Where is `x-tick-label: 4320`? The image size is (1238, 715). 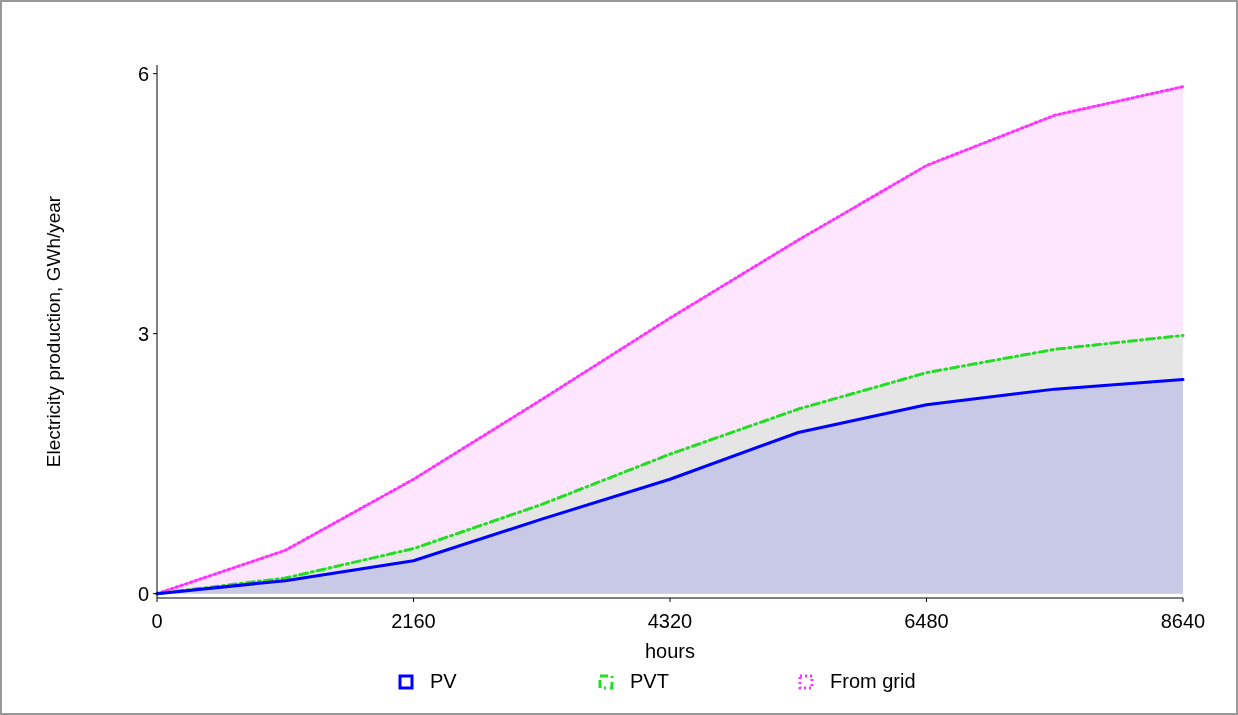 x-tick-label: 4320 is located at coordinates (670, 621).